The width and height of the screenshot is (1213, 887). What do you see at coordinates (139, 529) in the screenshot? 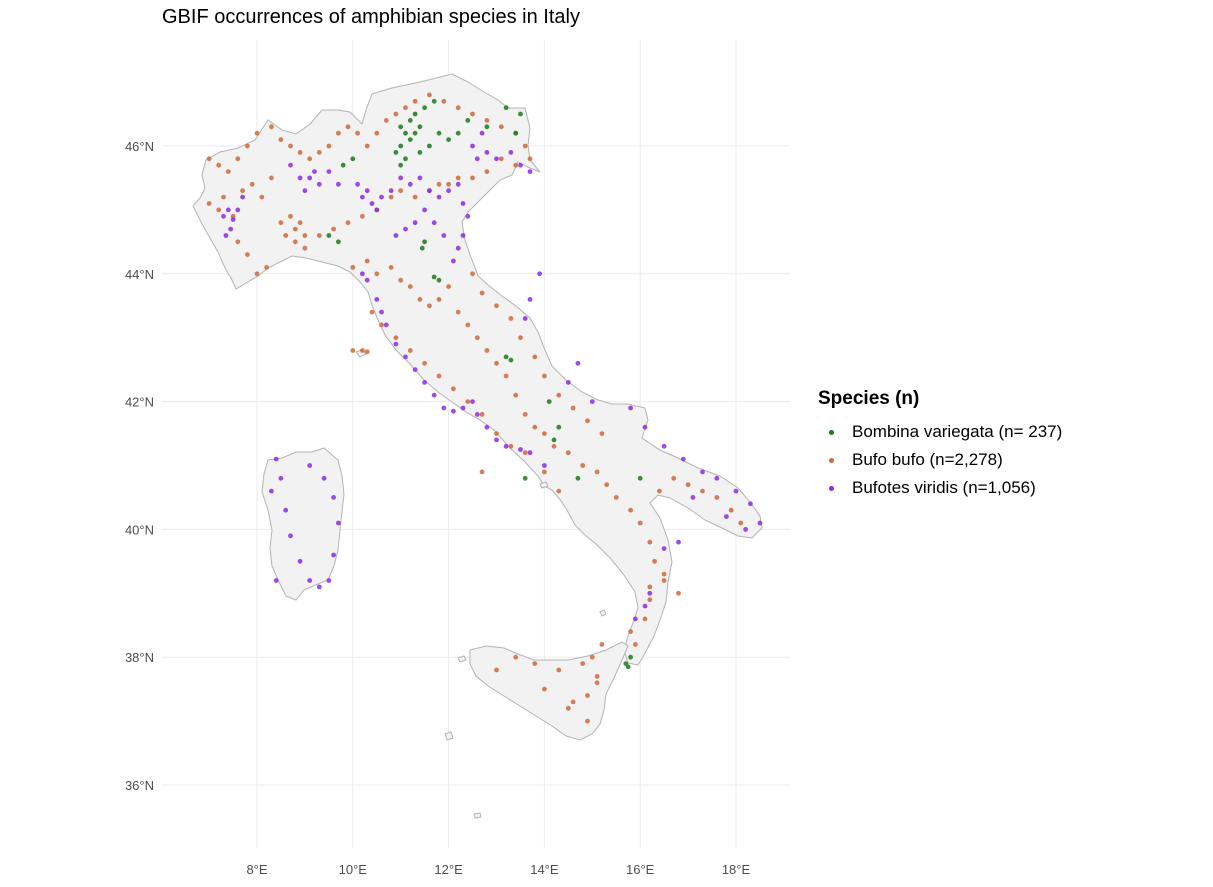
I see `y-tick-label: 40°N` at bounding box center [139, 529].